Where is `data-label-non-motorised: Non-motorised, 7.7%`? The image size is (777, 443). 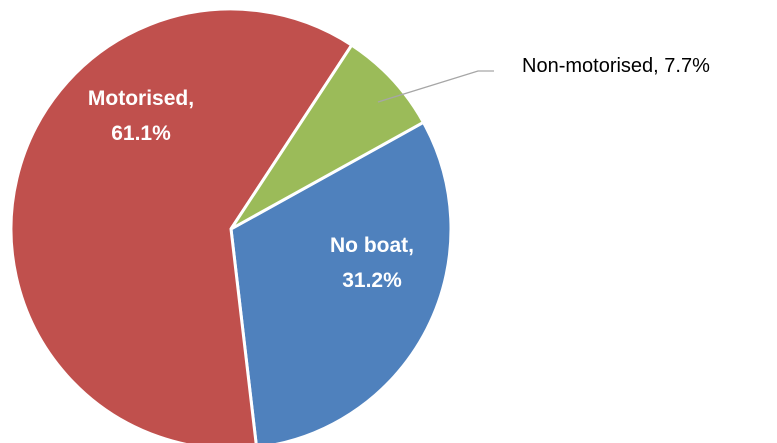
data-label-non-motorised: Non-motorised, 7.7% is located at coordinates (616, 66).